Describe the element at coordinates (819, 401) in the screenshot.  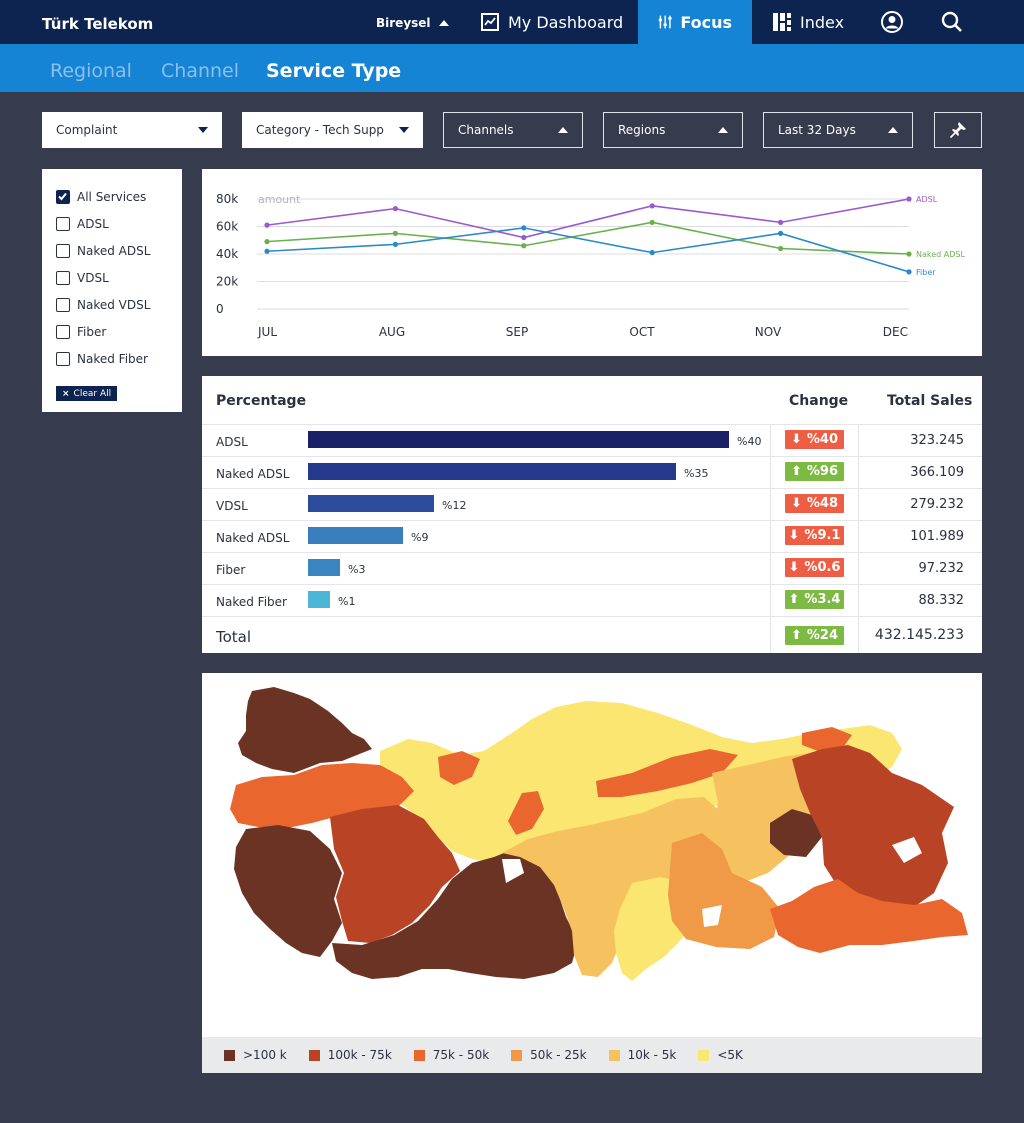
I see `header-change: Change` at that location.